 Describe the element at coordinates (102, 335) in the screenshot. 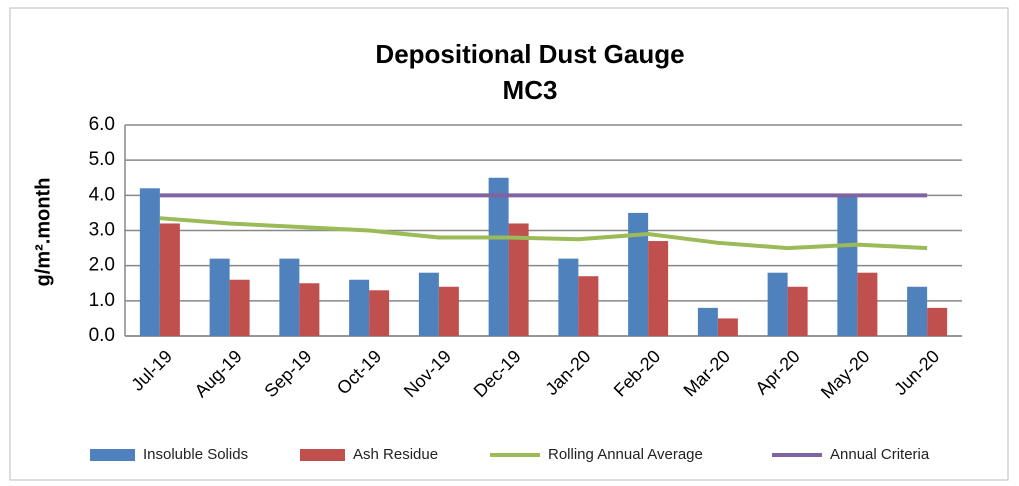

I see `y-tick-label: 0.0` at that location.